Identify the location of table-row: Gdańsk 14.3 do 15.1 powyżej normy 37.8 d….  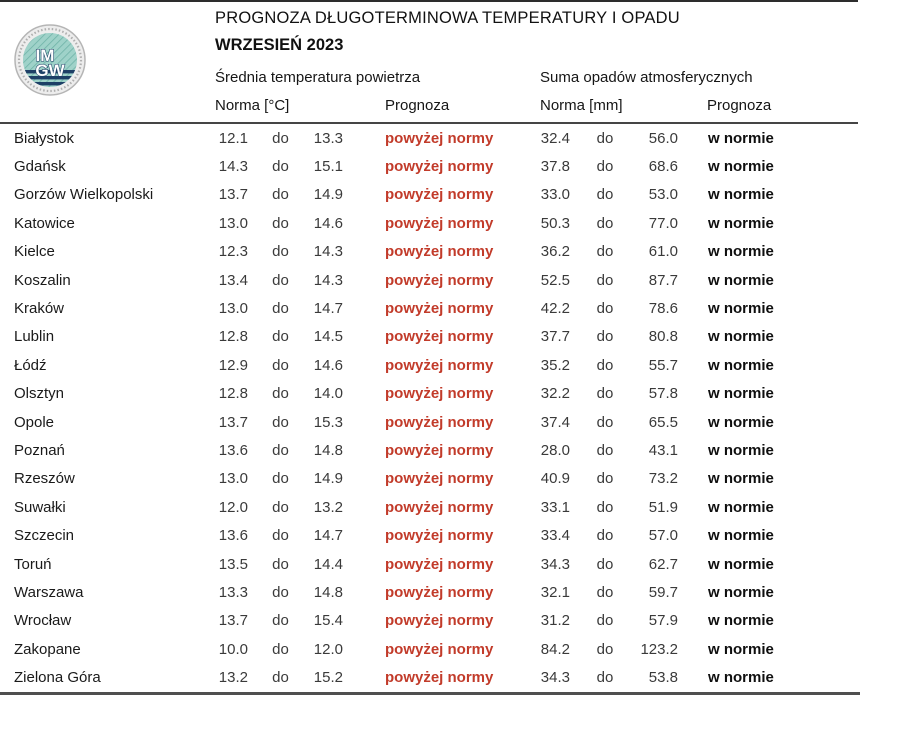
(450, 166).